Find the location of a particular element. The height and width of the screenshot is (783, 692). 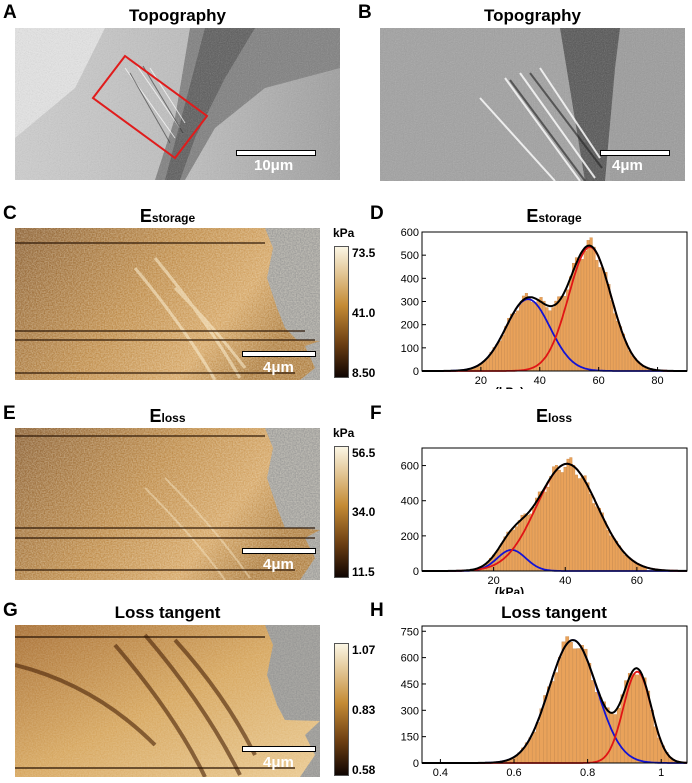

panel-g-title: Loss tangent is located at coordinates (167, 612).